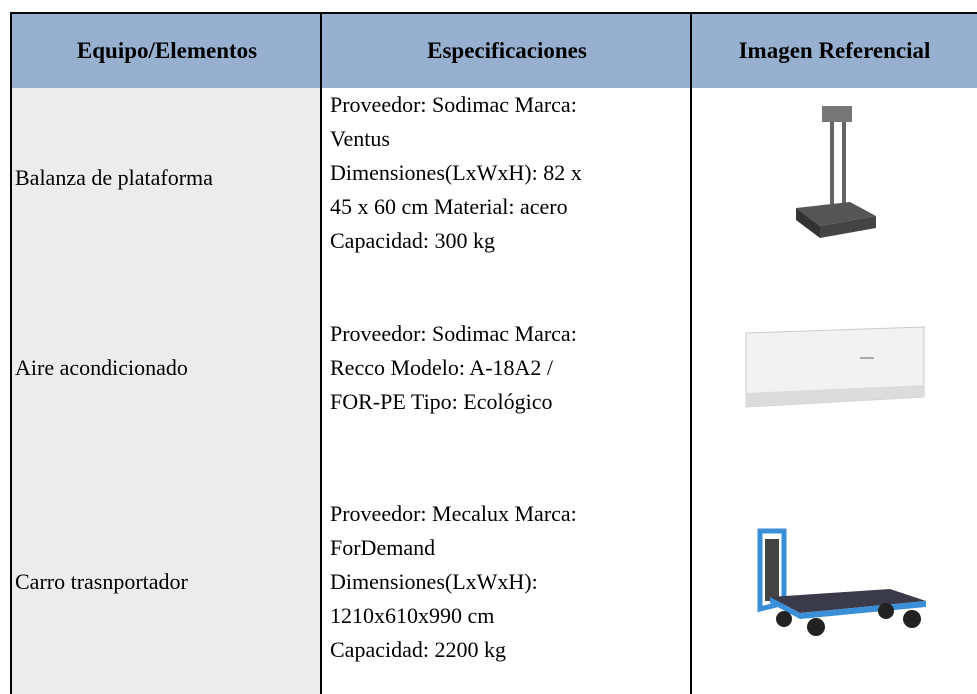 This screenshot has width=977, height=694. Describe the element at coordinates (166, 179) in the screenshot. I see `item-cell: Balanza de plataforma` at that location.